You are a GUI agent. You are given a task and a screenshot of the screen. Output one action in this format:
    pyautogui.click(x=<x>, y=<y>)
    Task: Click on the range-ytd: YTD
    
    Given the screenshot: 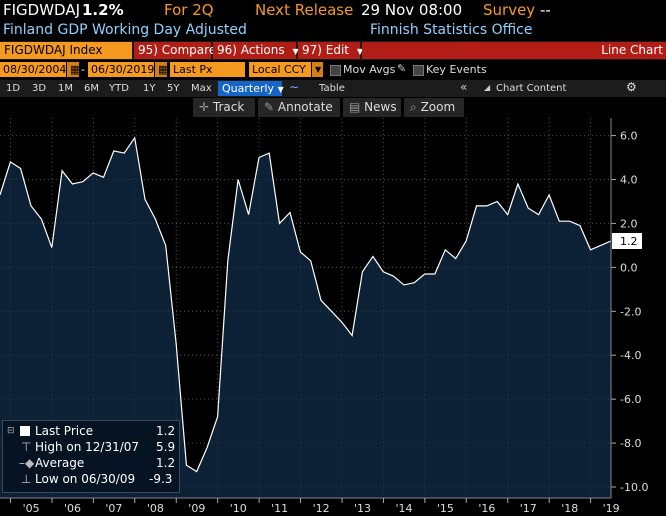 What is the action you would take?
    pyautogui.click(x=119, y=88)
    